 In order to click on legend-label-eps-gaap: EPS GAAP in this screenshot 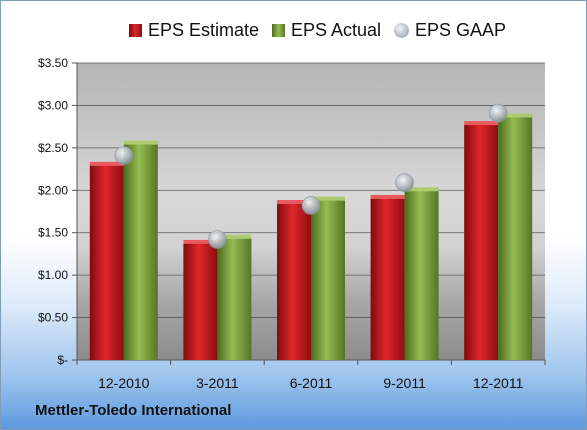, I will do `click(461, 29)`.